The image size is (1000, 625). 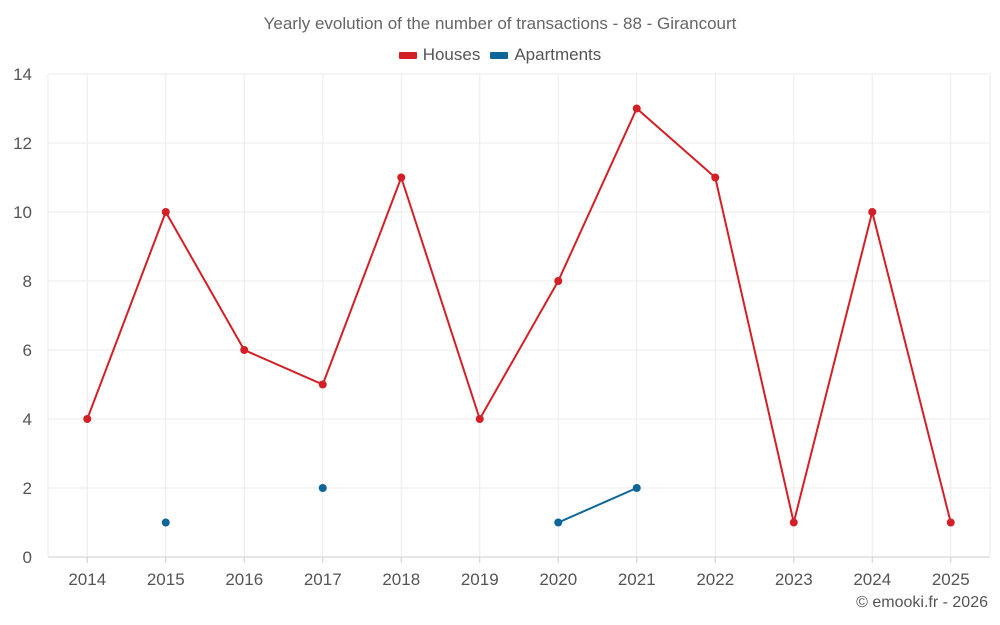 I want to click on credit-text: © emooki.fr - 2026, so click(x=922, y=602).